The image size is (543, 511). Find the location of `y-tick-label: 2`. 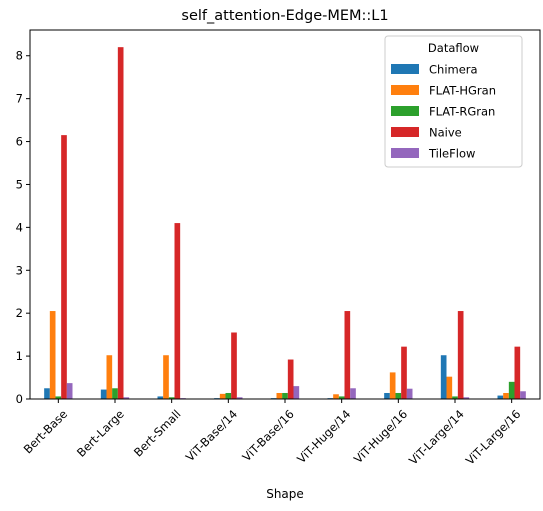

y-tick-label: 2 is located at coordinates (19, 313).